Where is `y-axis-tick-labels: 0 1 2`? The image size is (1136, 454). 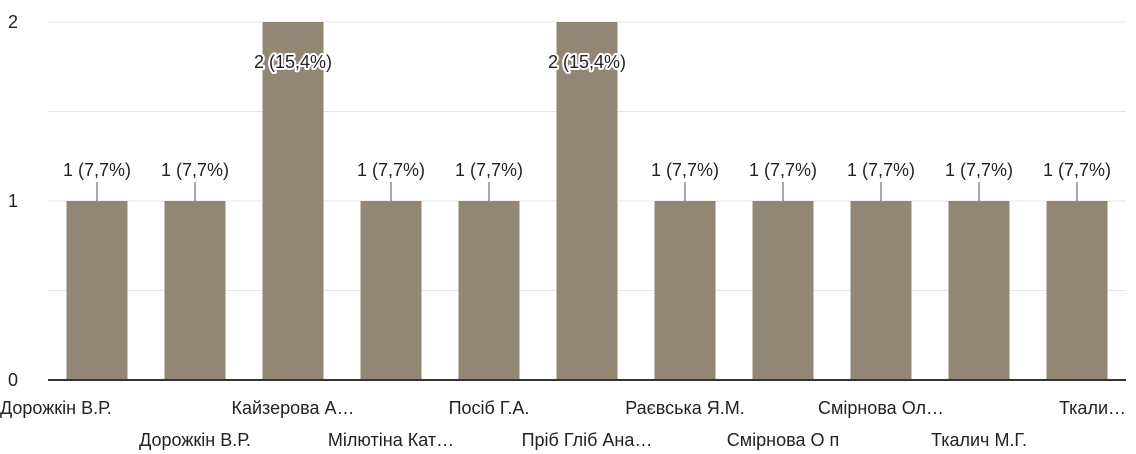 y-axis-tick-labels: 0 1 2 is located at coordinates (13, 201).